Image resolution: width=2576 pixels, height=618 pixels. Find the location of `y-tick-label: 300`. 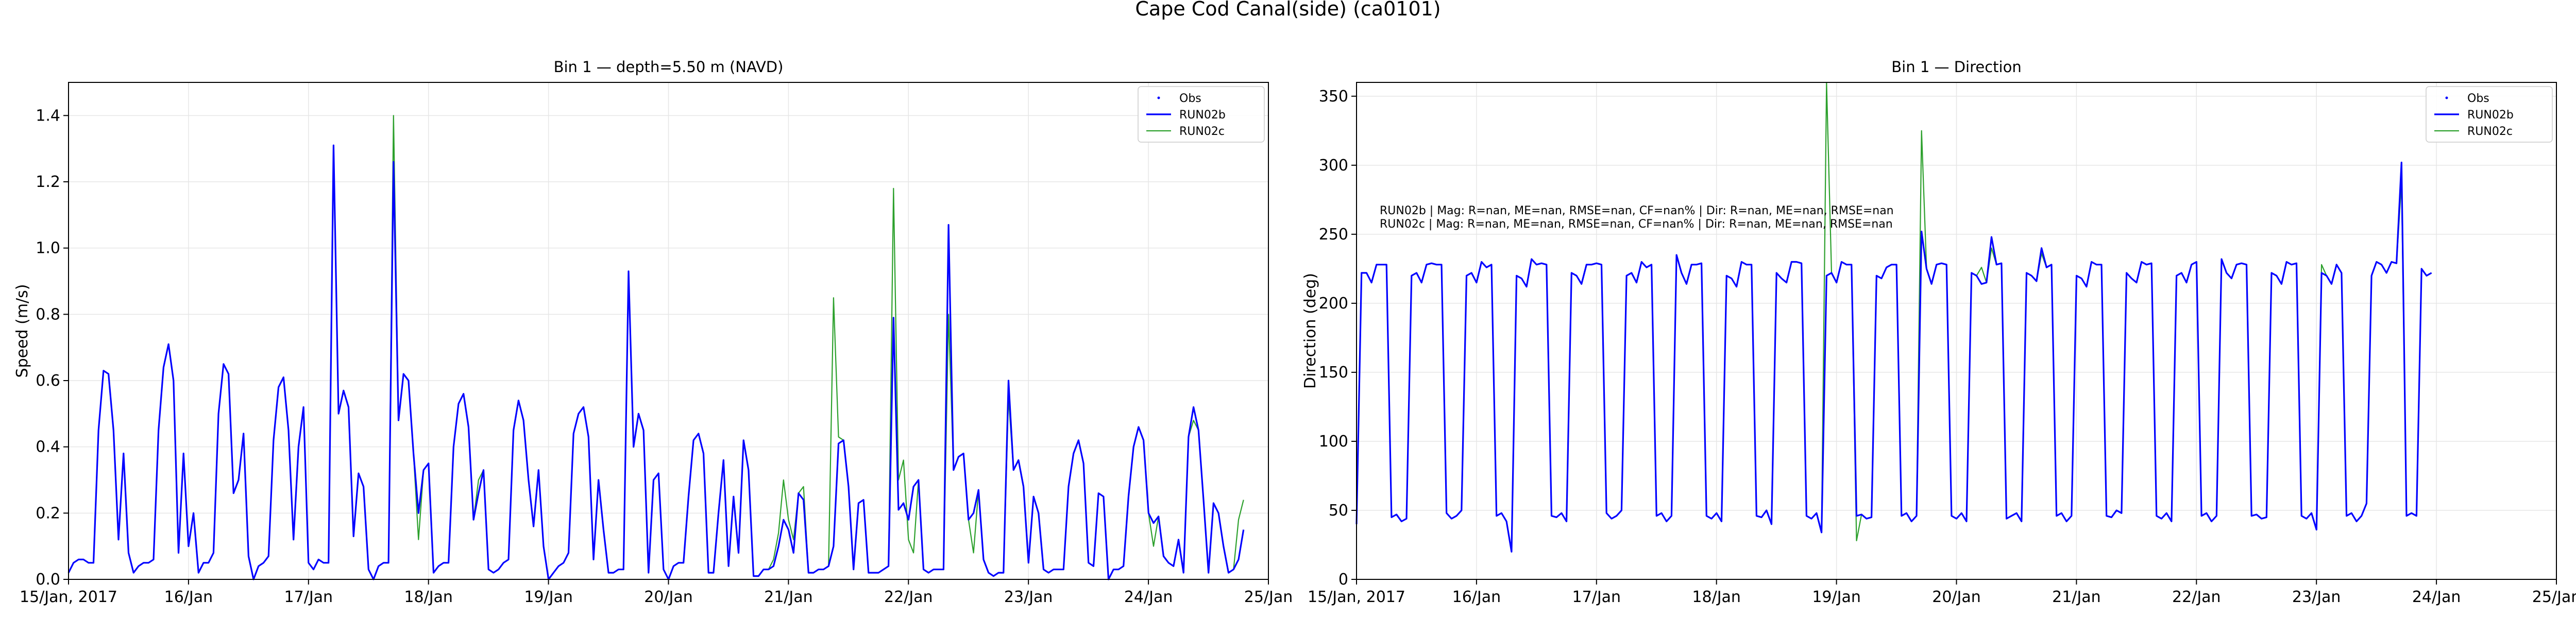

y-tick-label: 300 is located at coordinates (1333, 166).